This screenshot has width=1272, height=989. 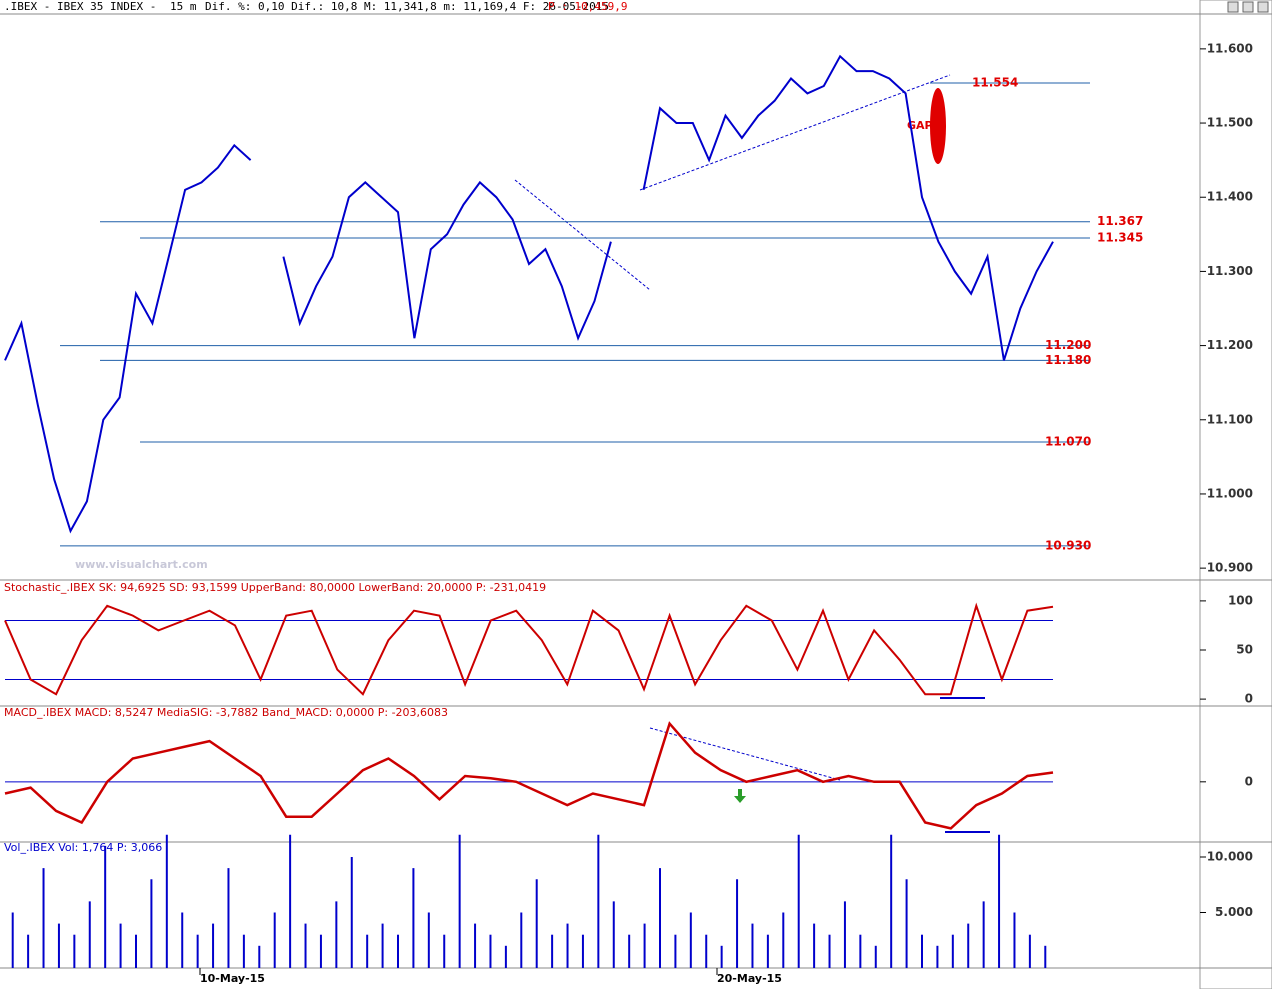 I want to click on y-tick-label: 11.500, so click(x=1230, y=123).